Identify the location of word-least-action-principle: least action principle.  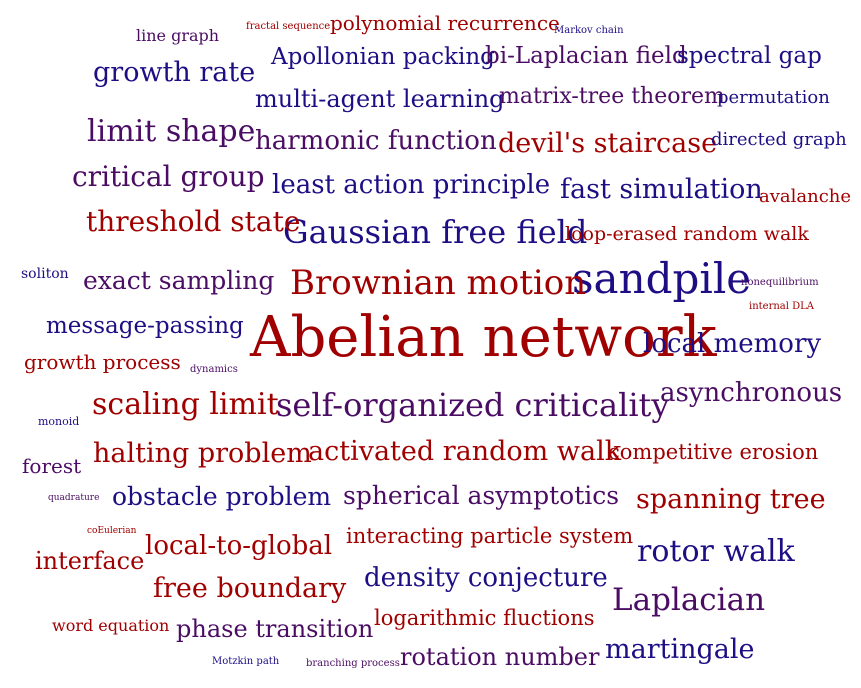
(411, 185).